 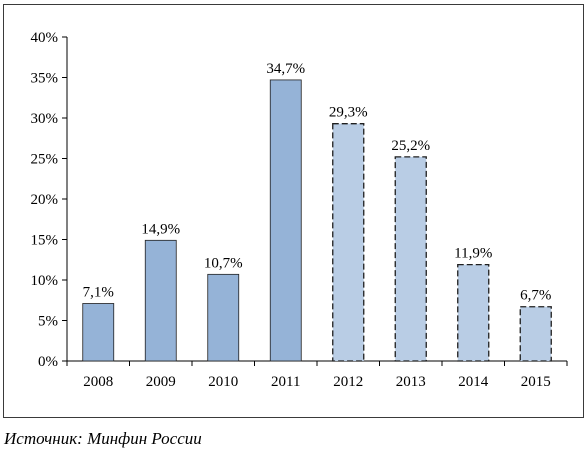 What do you see at coordinates (285, 382) in the screenshot?
I see `x-tick-label-2011: 2011` at bounding box center [285, 382].